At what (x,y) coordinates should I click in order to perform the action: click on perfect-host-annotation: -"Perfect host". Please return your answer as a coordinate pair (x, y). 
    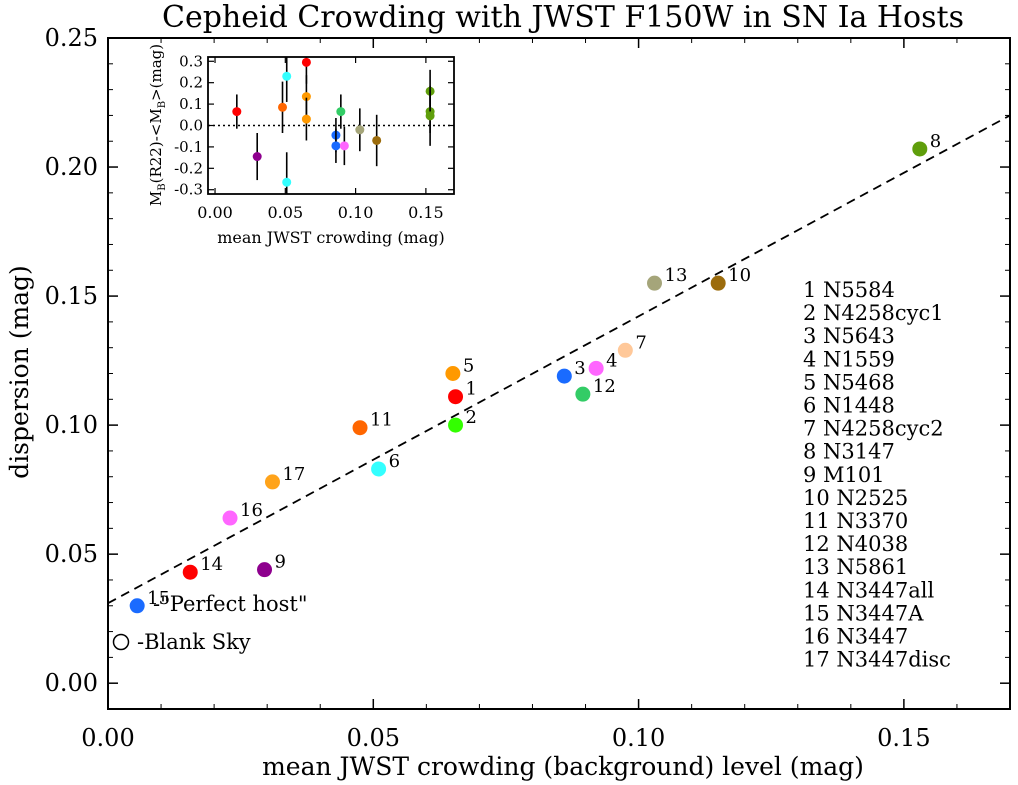
    Looking at the image, I should click on (230, 604).